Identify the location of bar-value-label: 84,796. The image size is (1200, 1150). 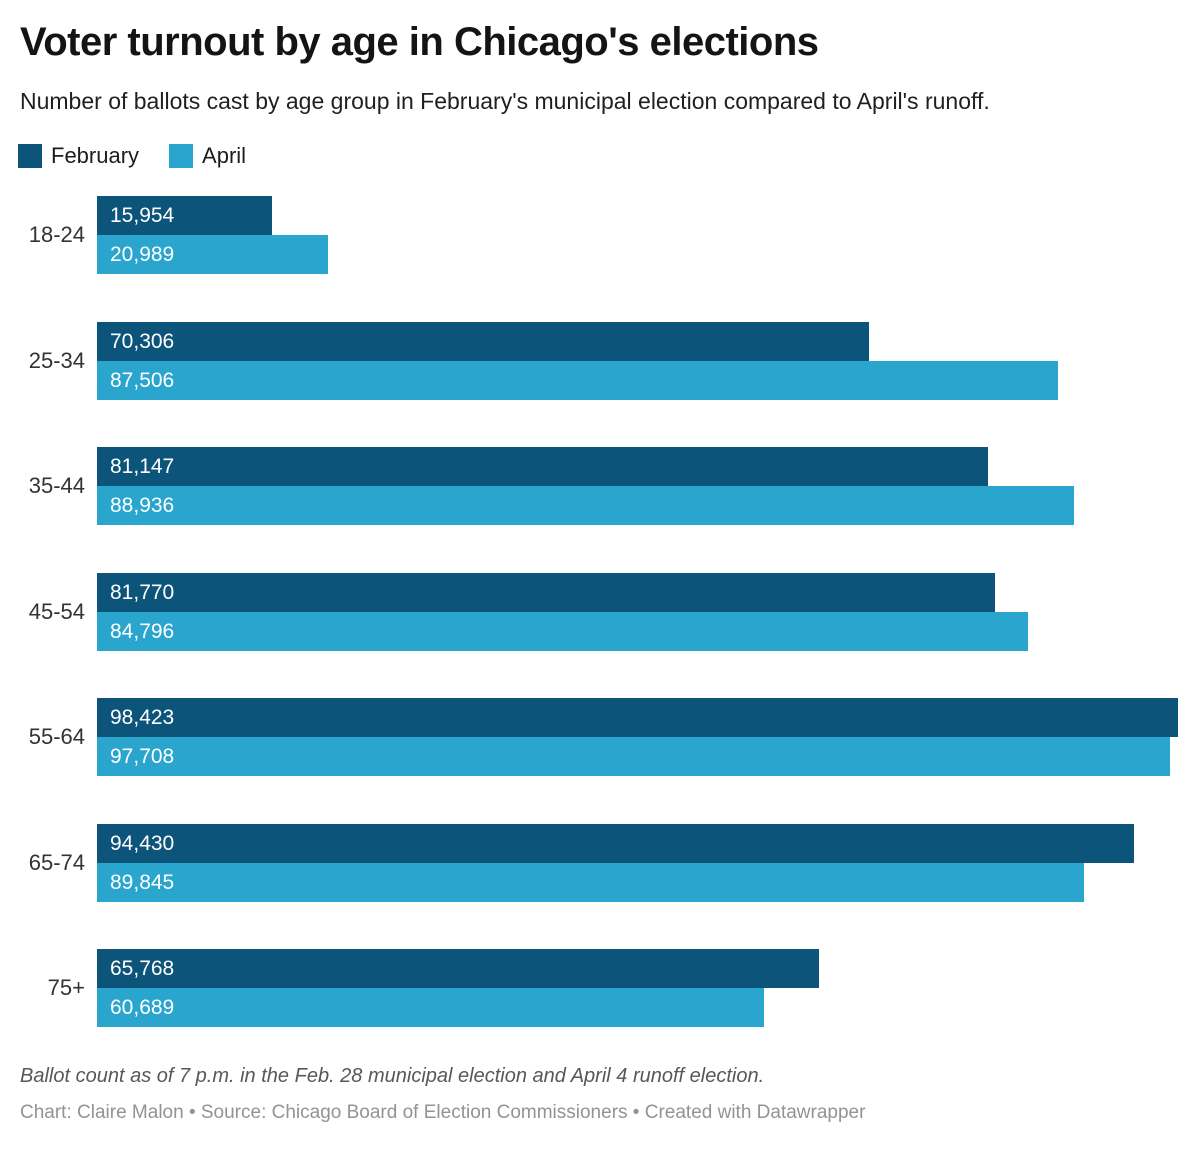
(142, 631).